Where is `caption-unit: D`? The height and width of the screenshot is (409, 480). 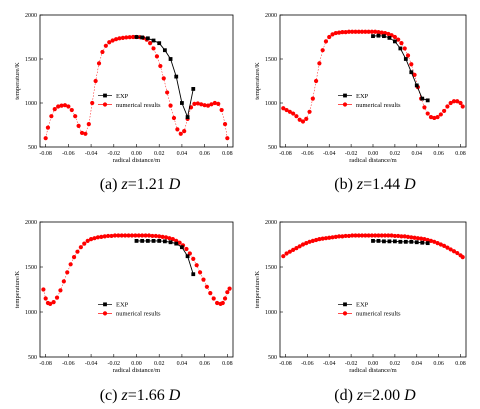 caption-unit: D is located at coordinates (173, 395).